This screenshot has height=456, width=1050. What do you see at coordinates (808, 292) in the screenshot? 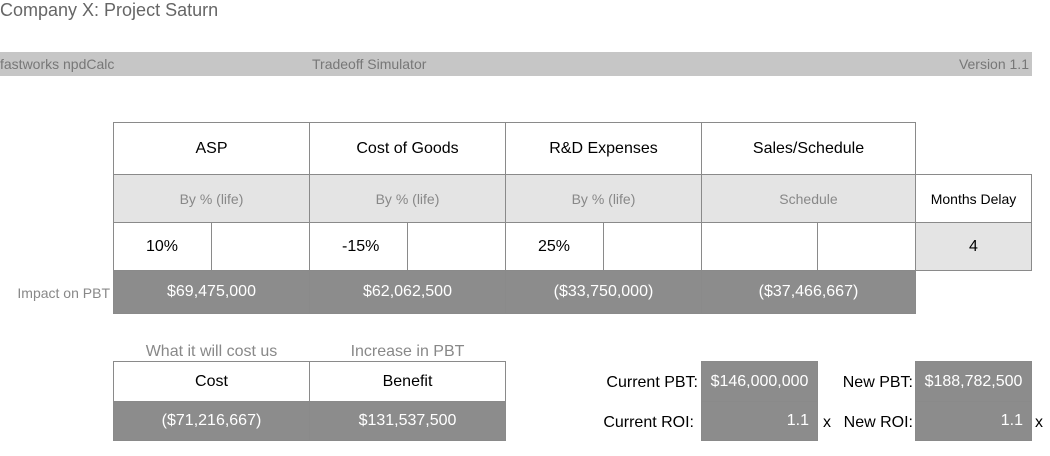
I see `impact-sales-schedule: ($37,466,667)` at bounding box center [808, 292].